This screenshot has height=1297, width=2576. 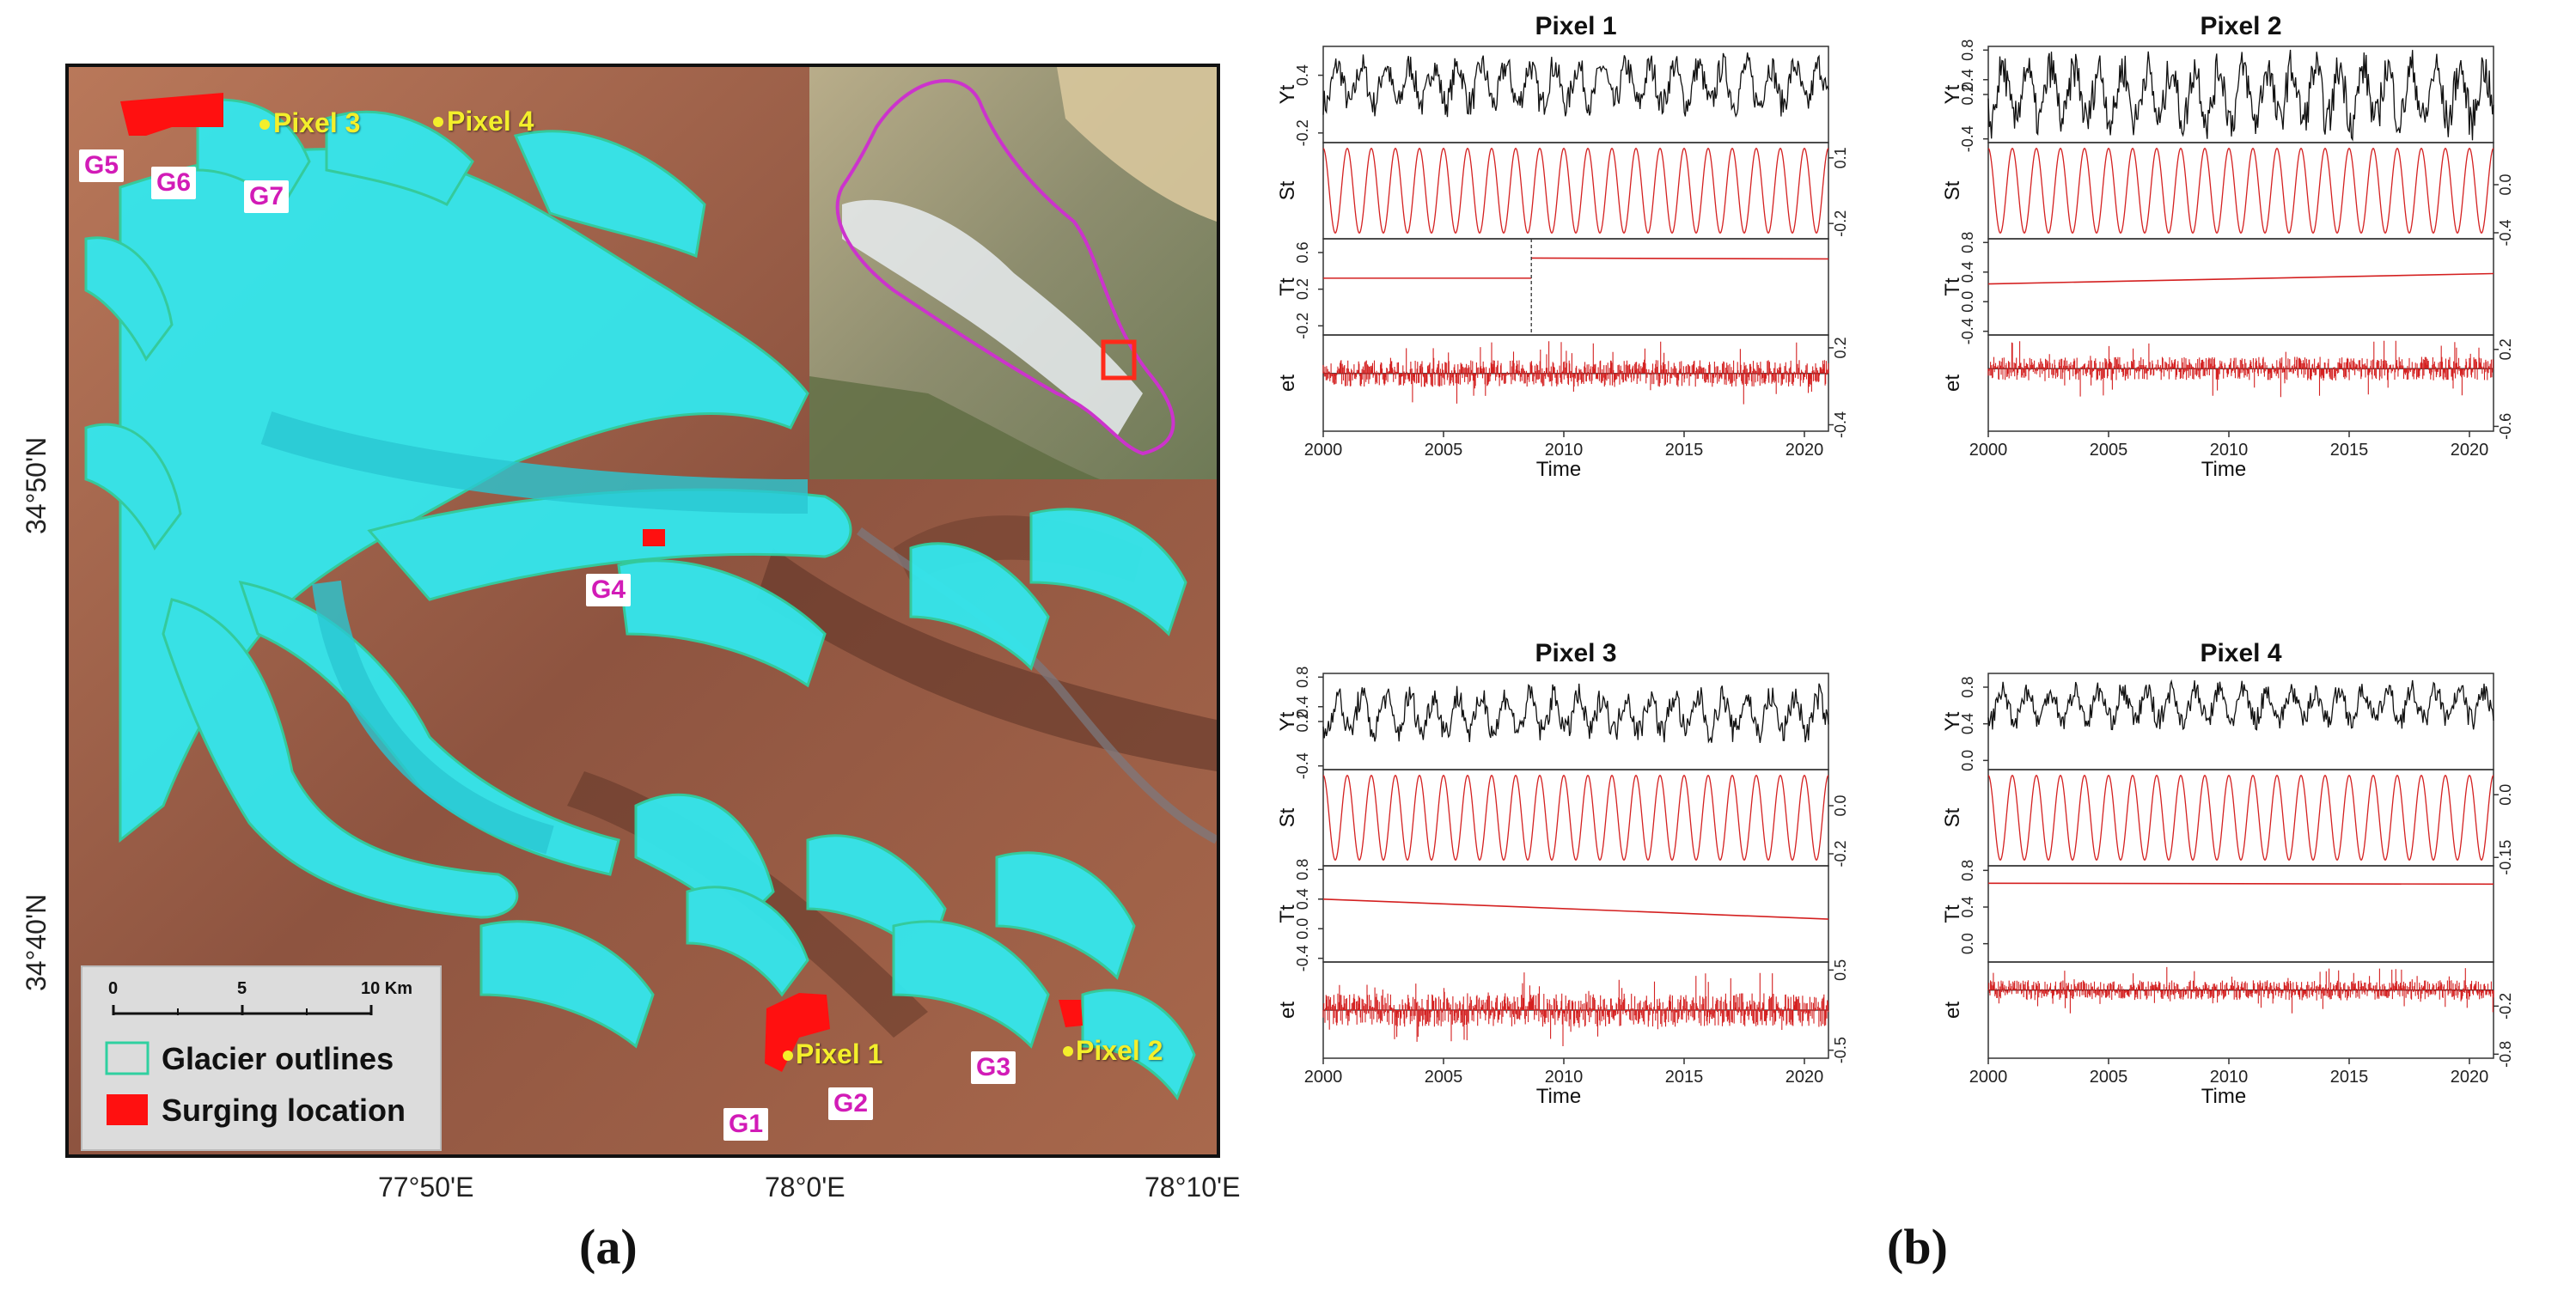 I want to click on chart-title: Pixel 2, so click(x=2241, y=26).